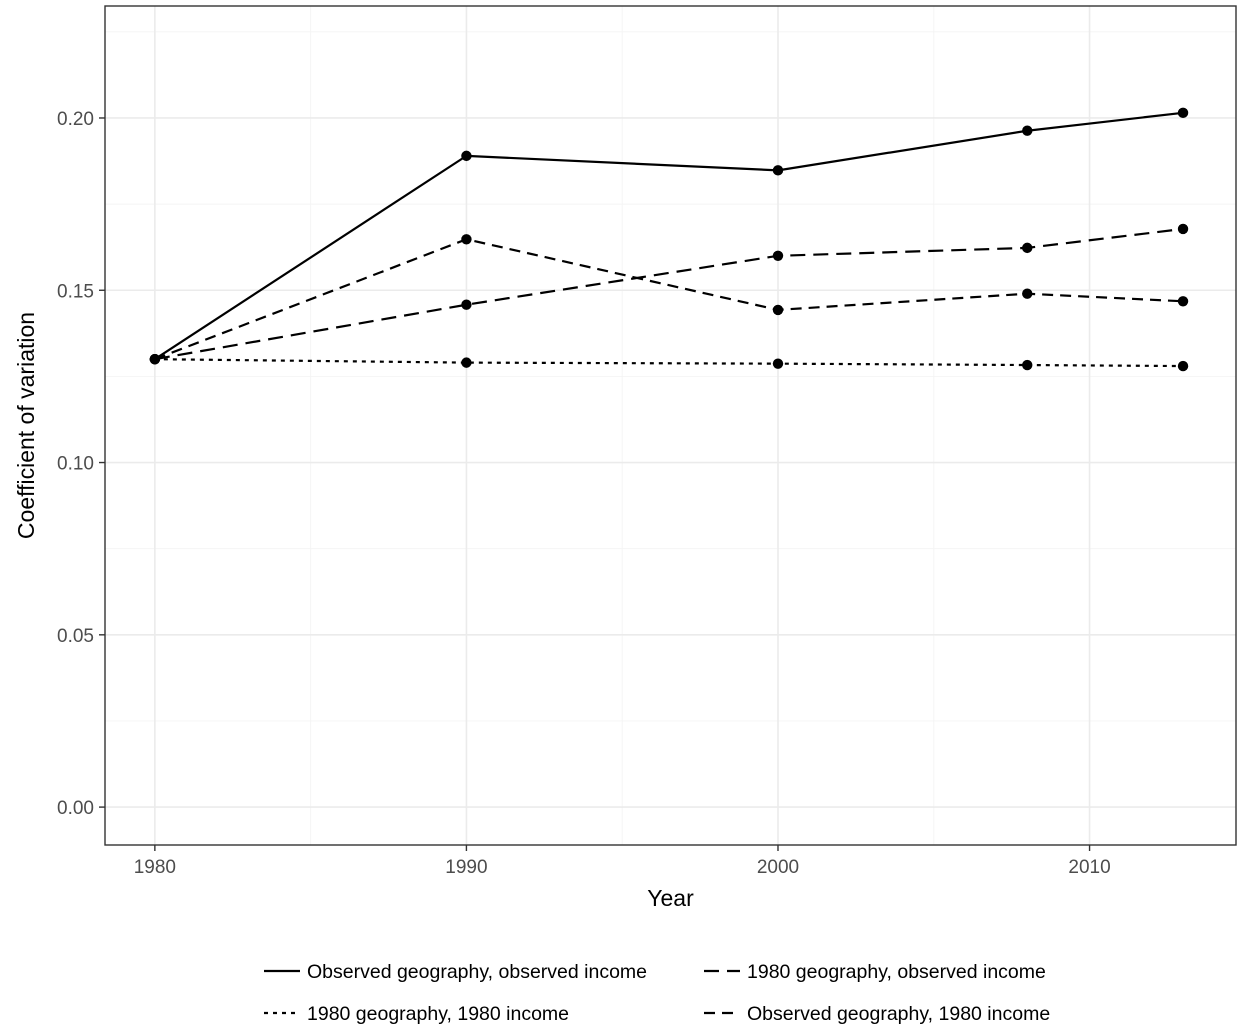 This screenshot has width=1238, height=1031. Describe the element at coordinates (75, 808) in the screenshot. I see `y-tick-label: 0.00` at that location.